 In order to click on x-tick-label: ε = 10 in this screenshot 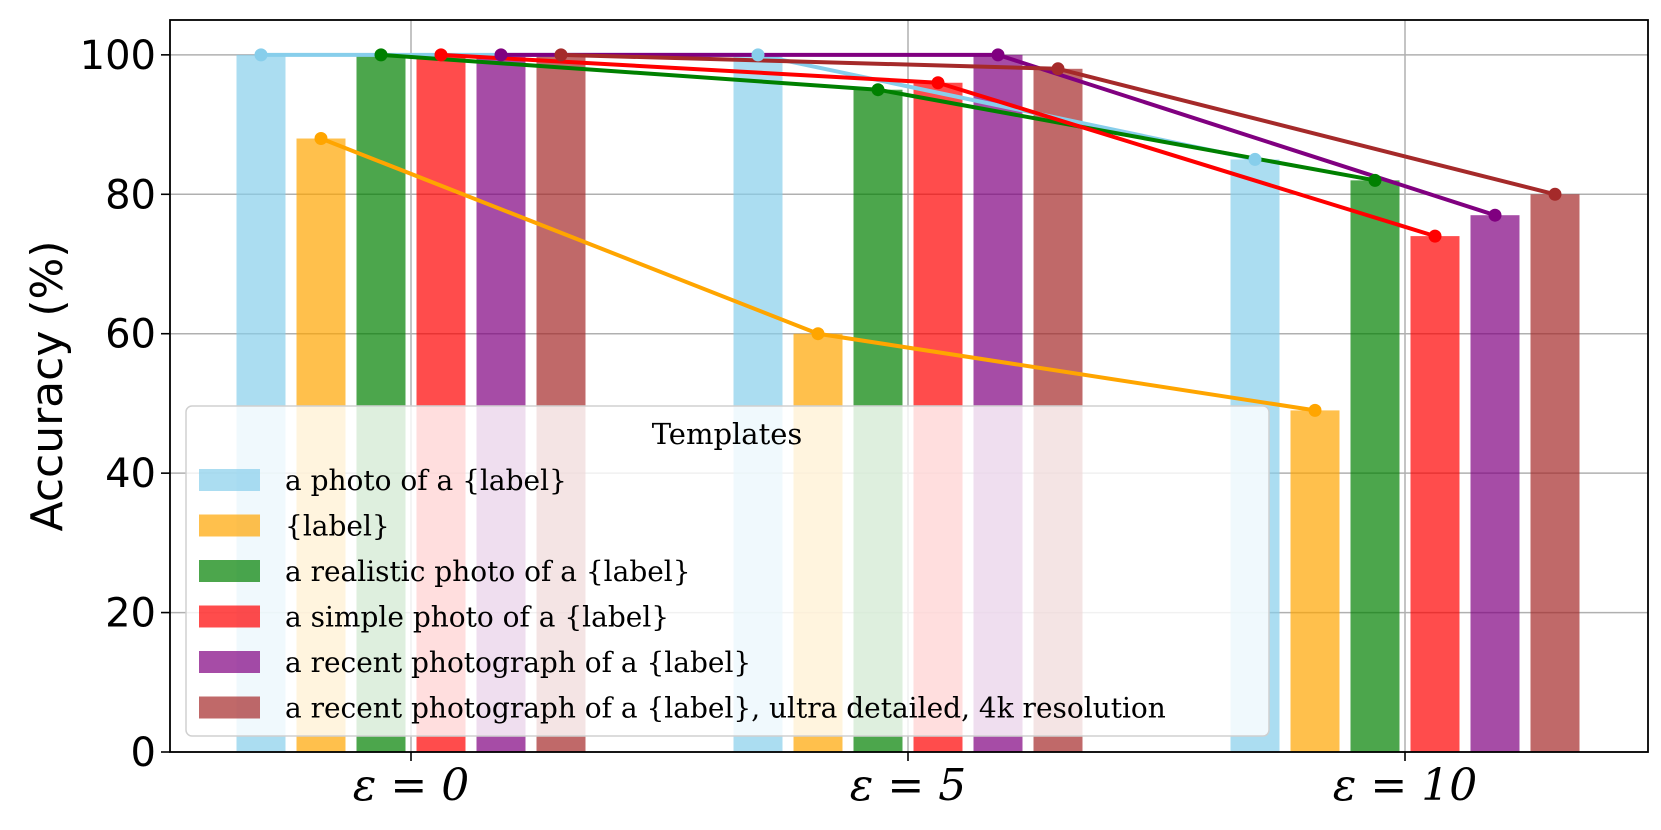, I will do `click(1405, 785)`.